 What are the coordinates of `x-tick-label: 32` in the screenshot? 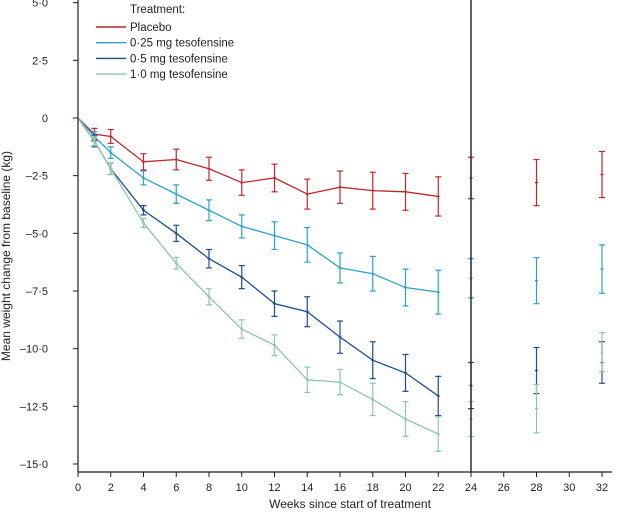 It's located at (602, 488).